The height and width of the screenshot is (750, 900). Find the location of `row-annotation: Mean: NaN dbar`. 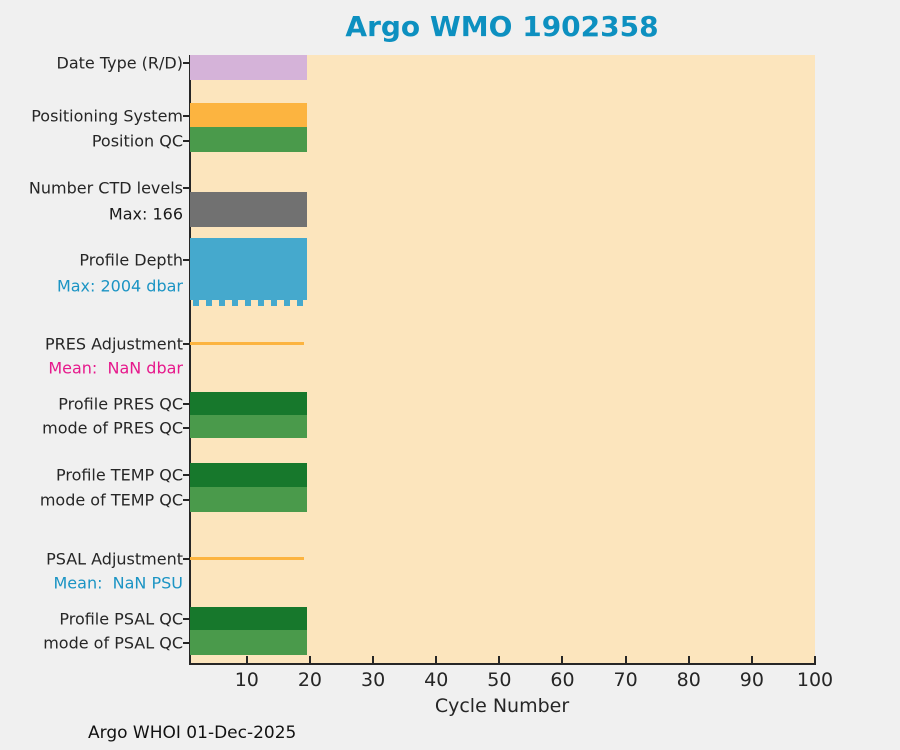

row-annotation: Mean: NaN dbar is located at coordinates (115, 368).